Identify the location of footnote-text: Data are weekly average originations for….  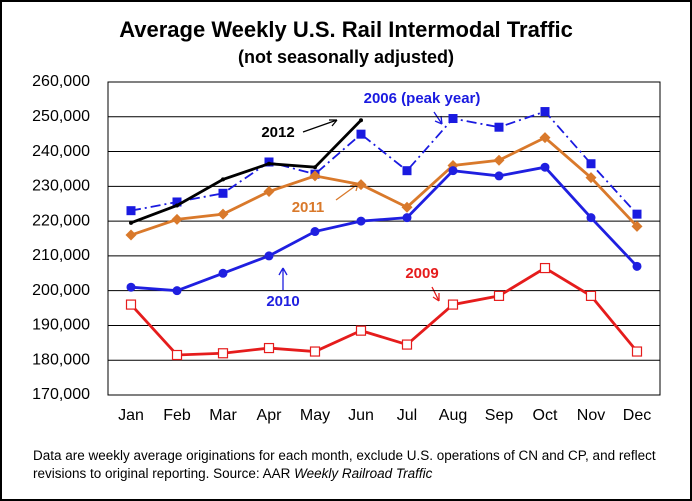
(344, 464).